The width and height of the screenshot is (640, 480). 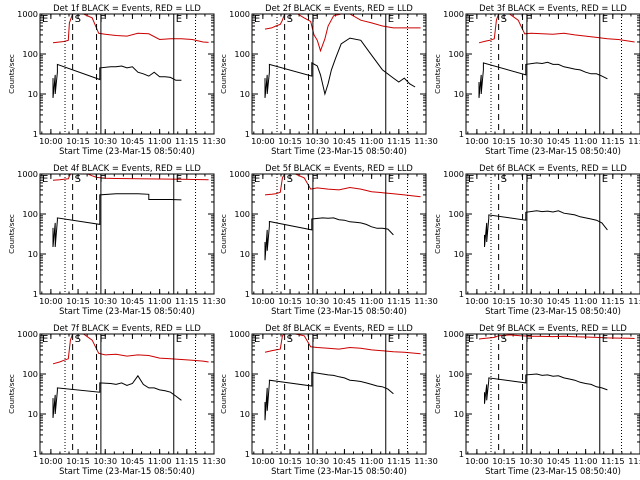 I want to click on chart-title: Det 5f BLACK = Events, RED = LLD, so click(x=339, y=168).